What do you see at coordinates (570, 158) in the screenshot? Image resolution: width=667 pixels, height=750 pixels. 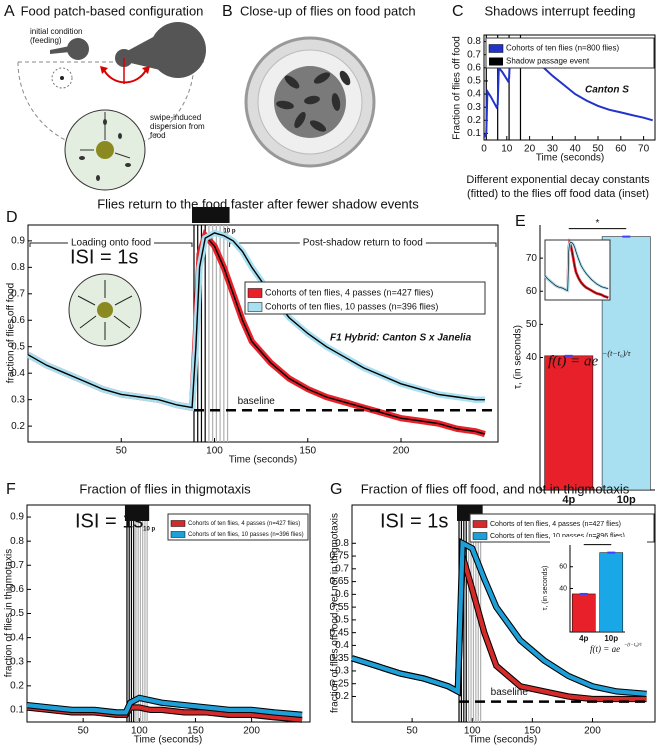 I see `x-axis-label: Time (seconds)` at bounding box center [570, 158].